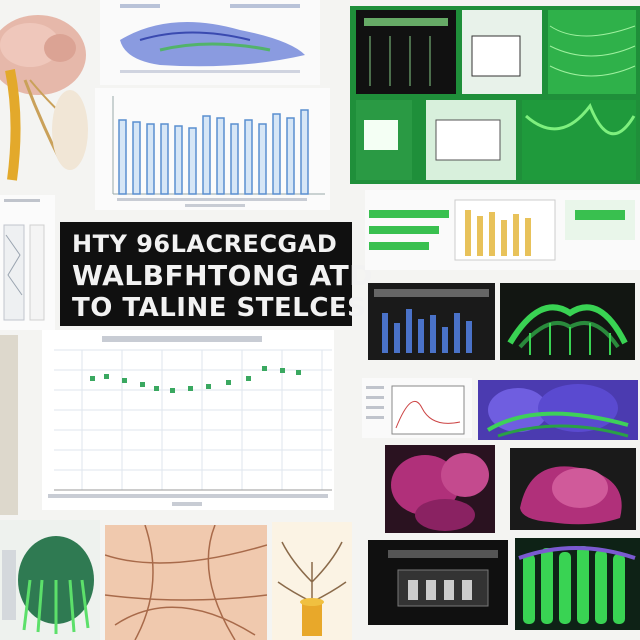 This screenshot has width=640, height=640. Describe the element at coordinates (219, 308) in the screenshot. I see `title-line-3: TO TALINE STELCES` at that location.